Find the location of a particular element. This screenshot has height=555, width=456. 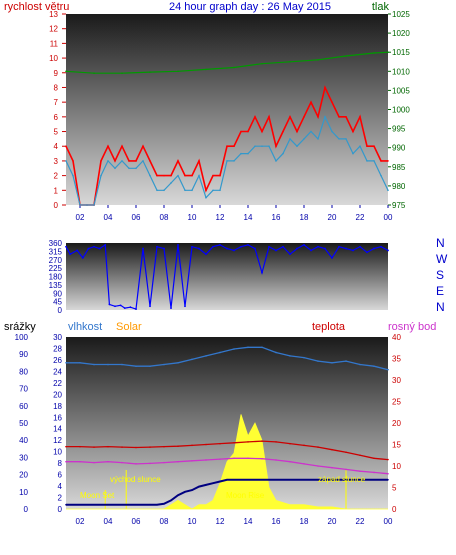

solar-legend-label: Solar is located at coordinates (129, 327).